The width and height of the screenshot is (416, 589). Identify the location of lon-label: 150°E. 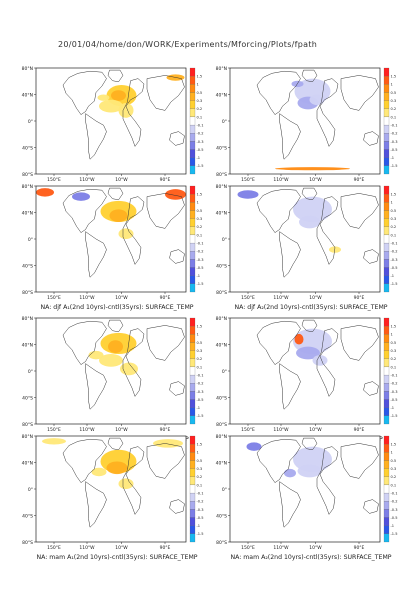
(54, 180).